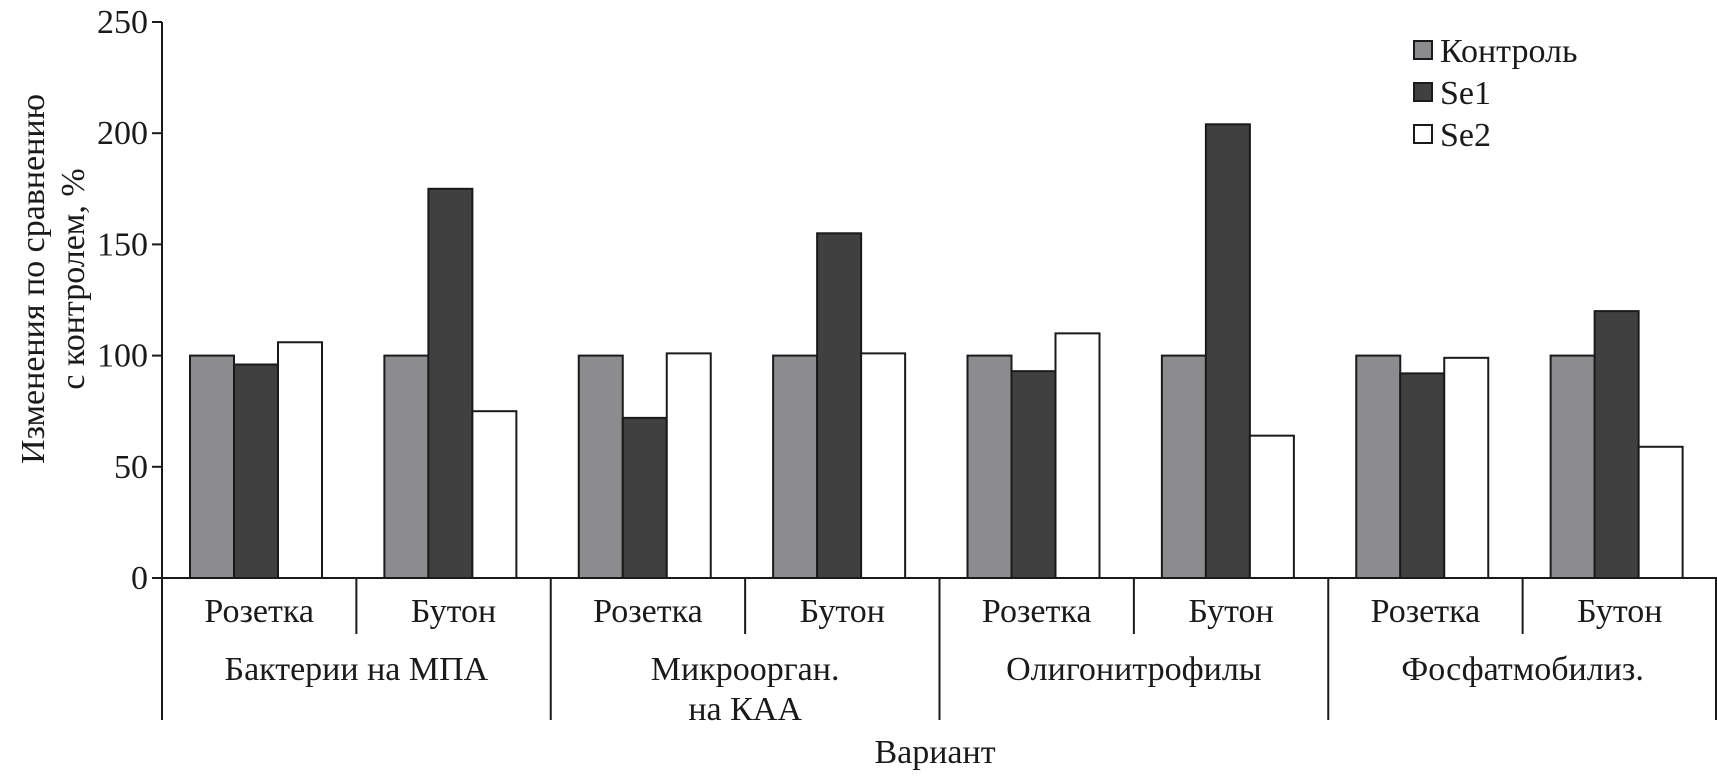 This screenshot has height=779, width=1717. I want to click on bar-контроль-8, so click(1572, 466).